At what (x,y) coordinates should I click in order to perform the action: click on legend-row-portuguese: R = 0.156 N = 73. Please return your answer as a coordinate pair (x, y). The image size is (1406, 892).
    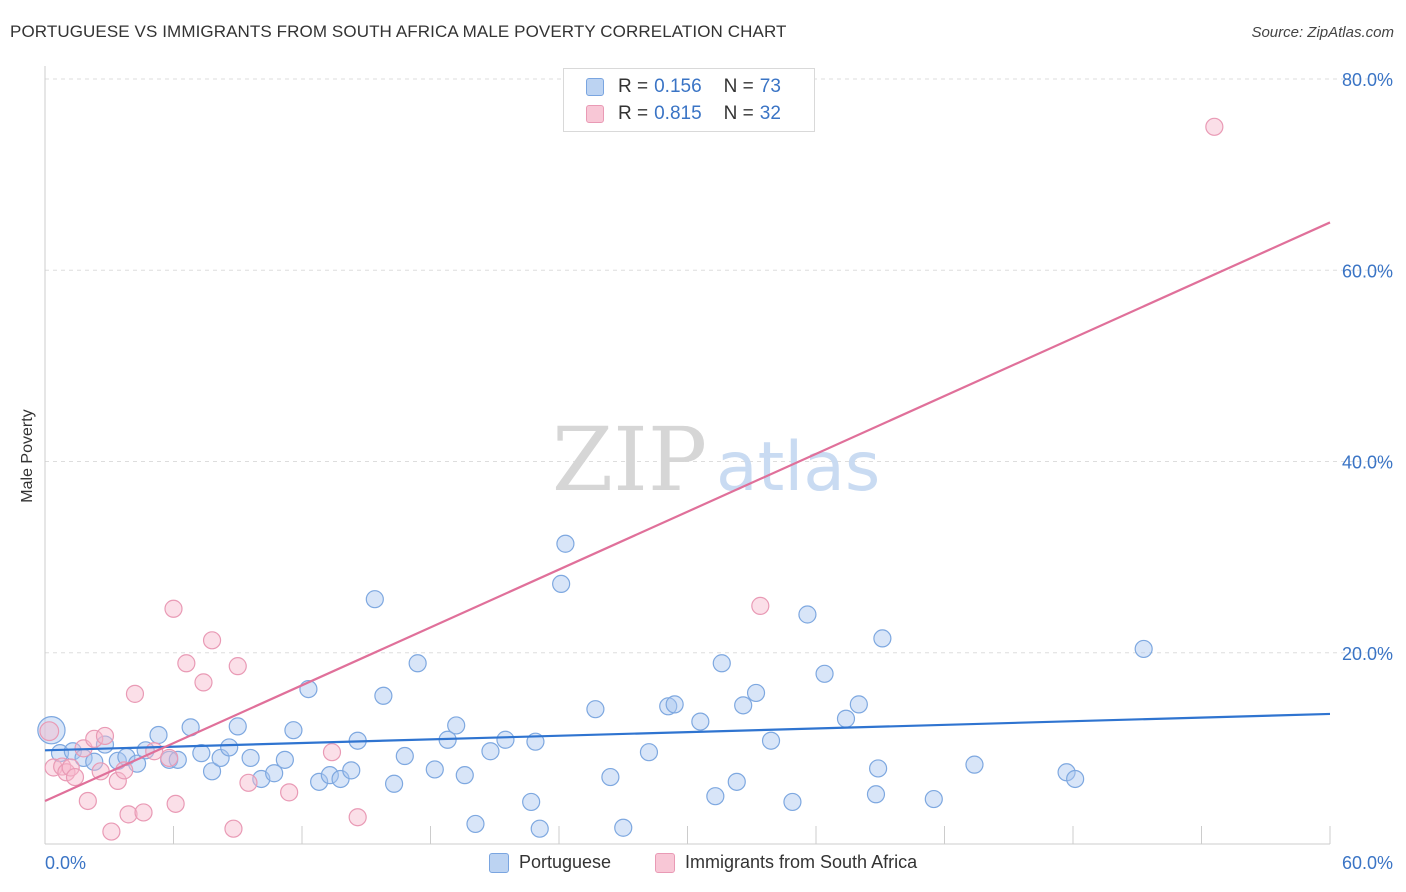
    Looking at the image, I should click on (683, 87).